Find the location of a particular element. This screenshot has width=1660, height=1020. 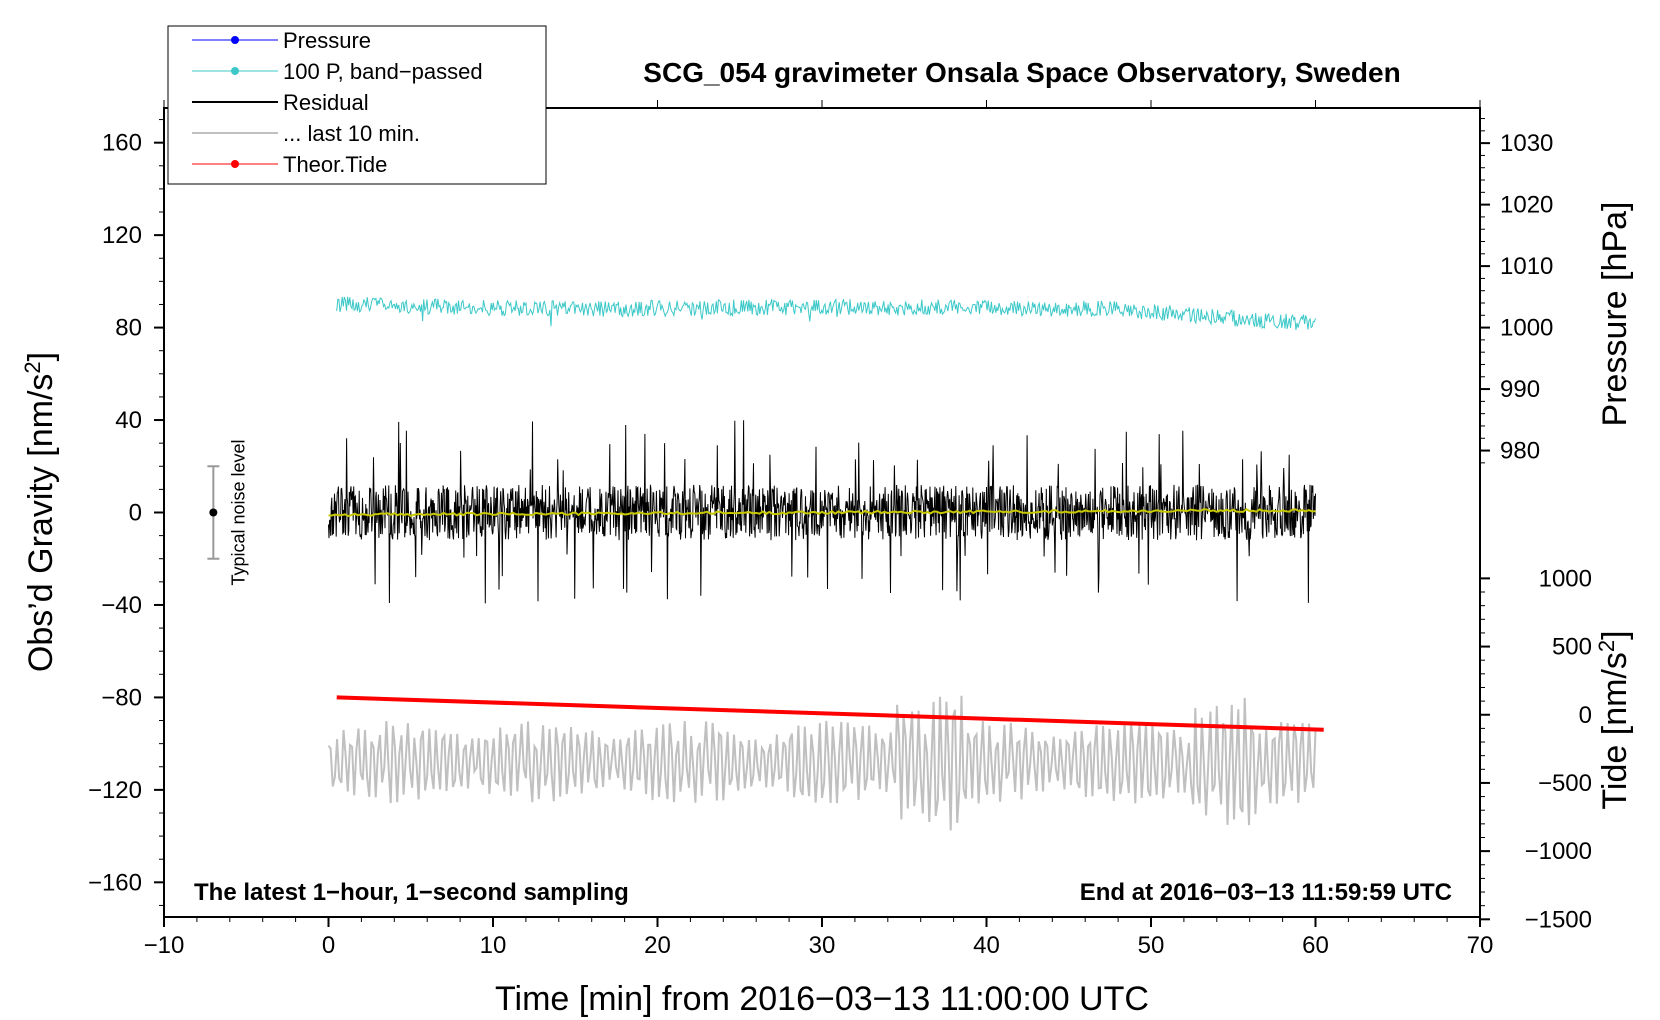

pressure-tick-label: 980 is located at coordinates (1520, 451).